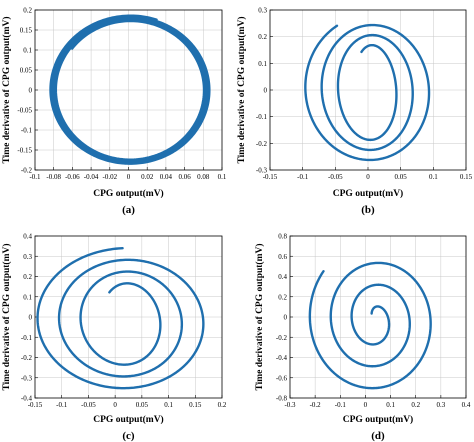 The image size is (474, 442). What do you see at coordinates (368, 210) in the screenshot?
I see `panel-label: (b)` at bounding box center [368, 210].